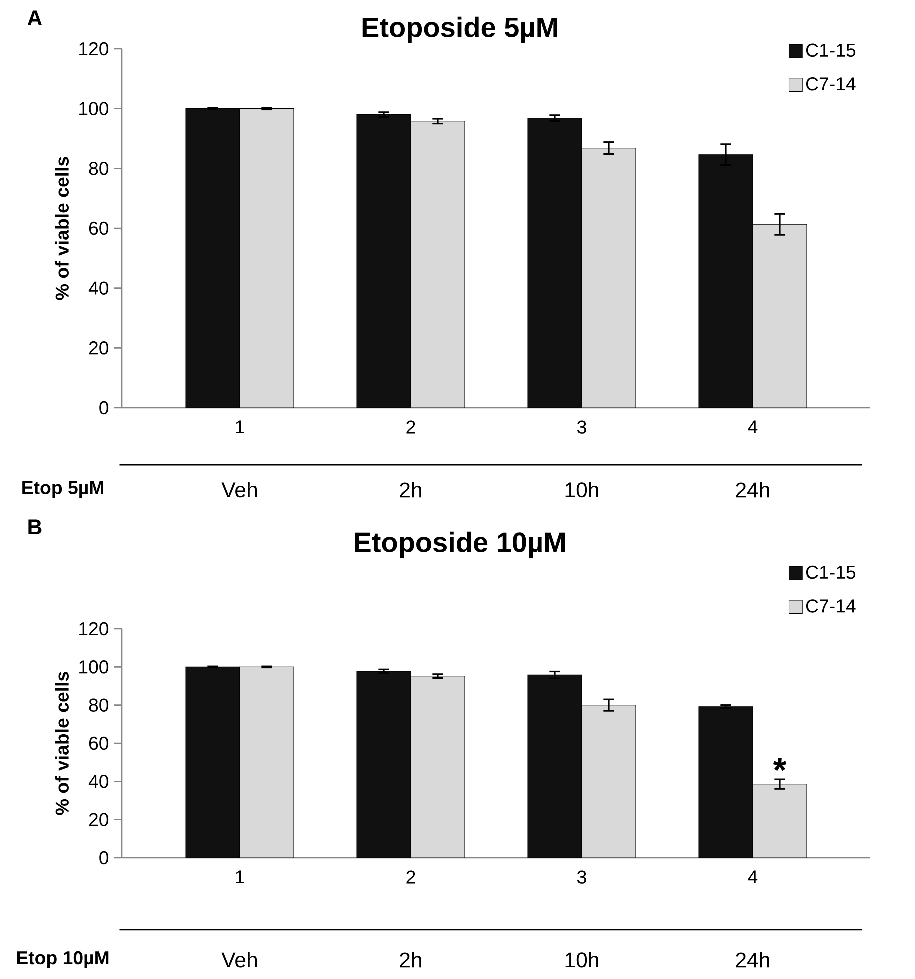  What do you see at coordinates (63, 489) in the screenshot?
I see `text: Etop 5µM` at bounding box center [63, 489].